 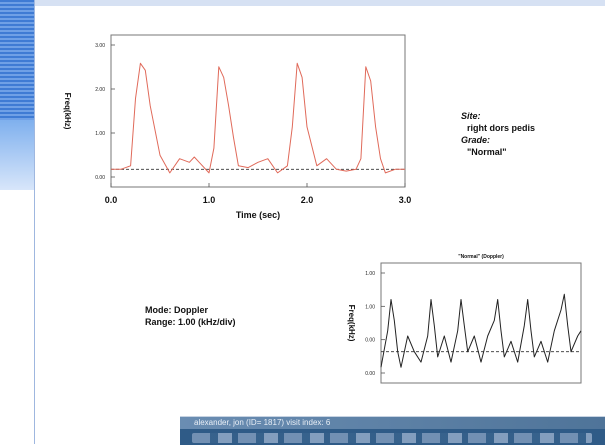 What do you see at coordinates (487, 152) in the screenshot?
I see `grade-value: "Normal"` at bounding box center [487, 152].